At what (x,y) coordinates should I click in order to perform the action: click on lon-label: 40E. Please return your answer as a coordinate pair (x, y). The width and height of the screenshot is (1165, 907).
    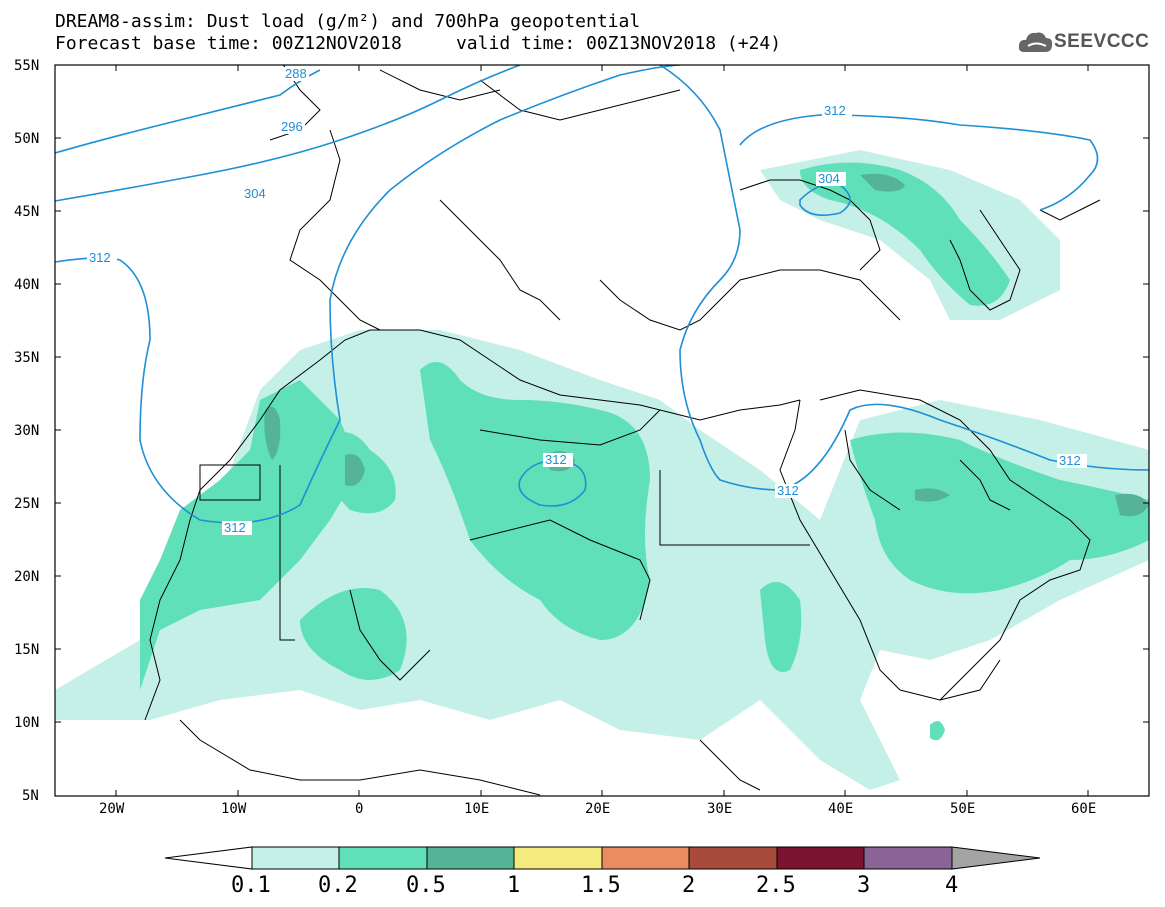
    Looking at the image, I should click on (840, 809).